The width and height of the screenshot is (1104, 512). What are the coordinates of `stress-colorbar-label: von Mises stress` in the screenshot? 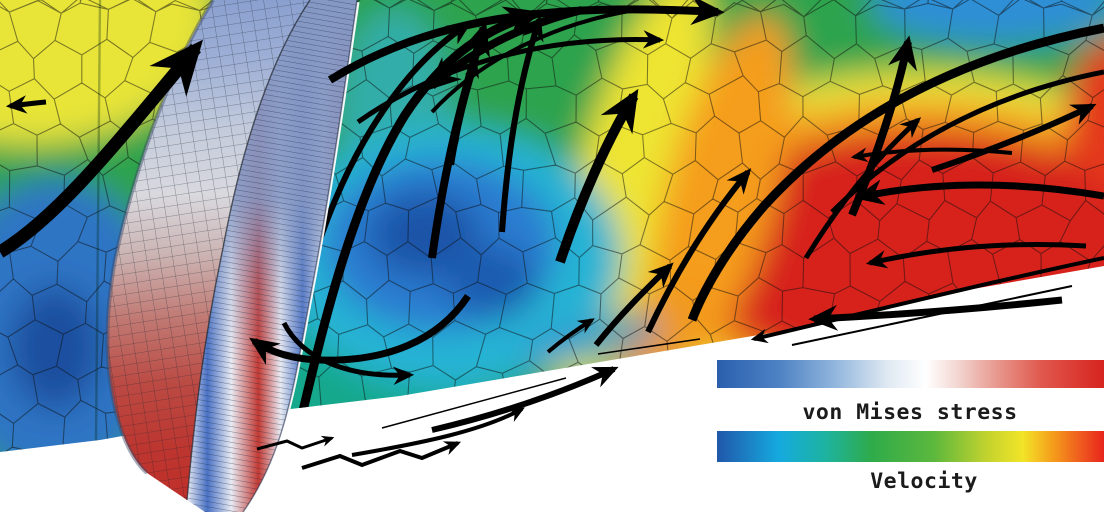 It's located at (909, 412).